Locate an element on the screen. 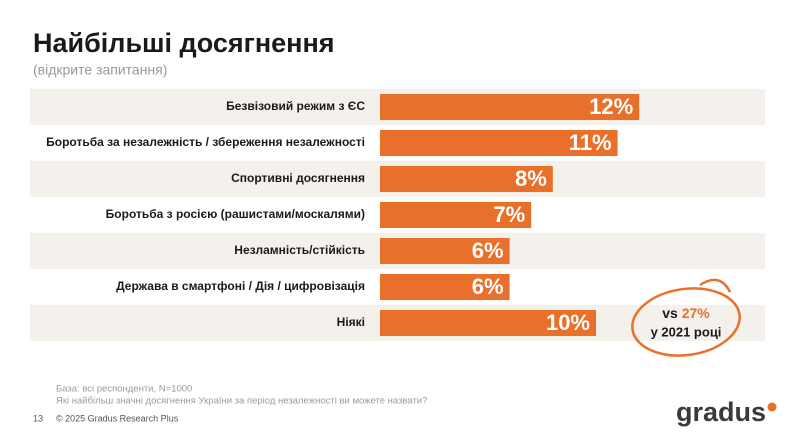 Image resolution: width=800 pixels, height=446 pixels. value-label: 10% is located at coordinates (568, 322).